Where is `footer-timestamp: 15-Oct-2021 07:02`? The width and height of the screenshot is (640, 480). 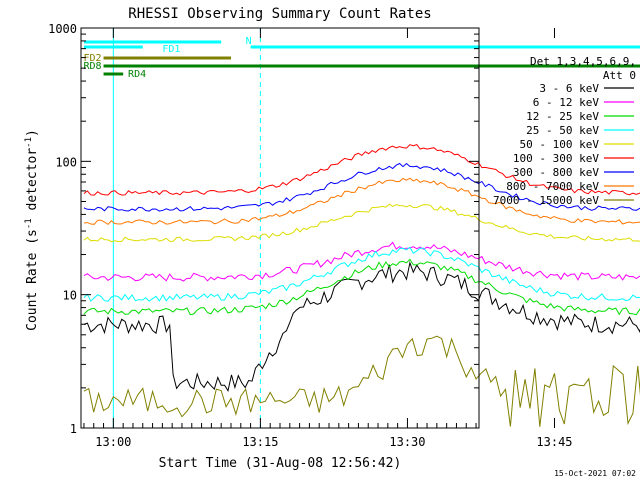 footer-timestamp: 15-Oct-2021 07:02 is located at coordinates (595, 473).